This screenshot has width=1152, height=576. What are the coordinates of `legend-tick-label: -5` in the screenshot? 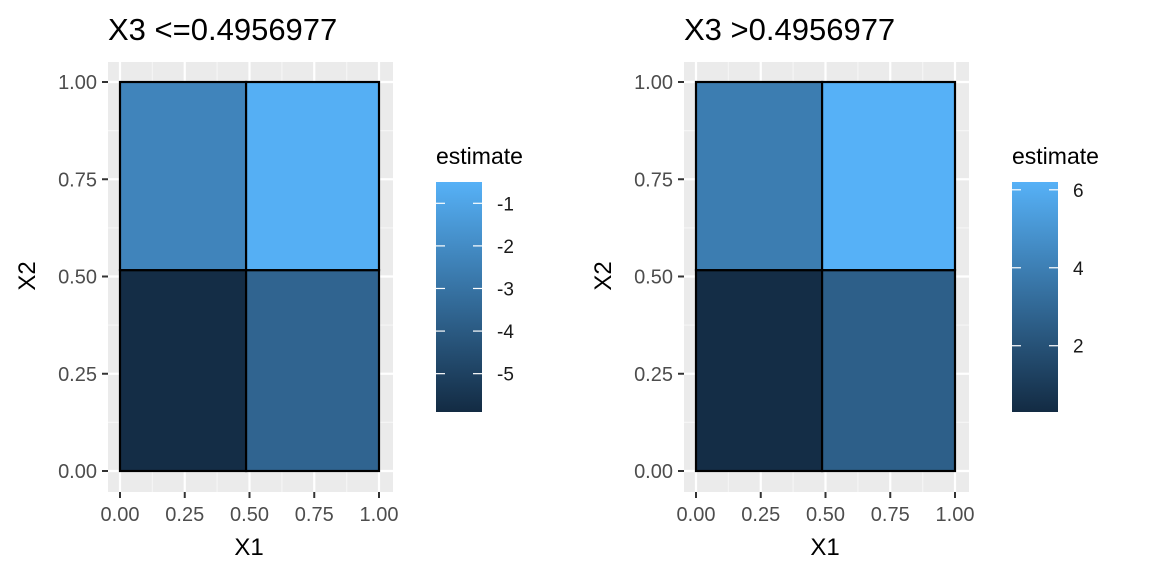 It's located at (505, 375).